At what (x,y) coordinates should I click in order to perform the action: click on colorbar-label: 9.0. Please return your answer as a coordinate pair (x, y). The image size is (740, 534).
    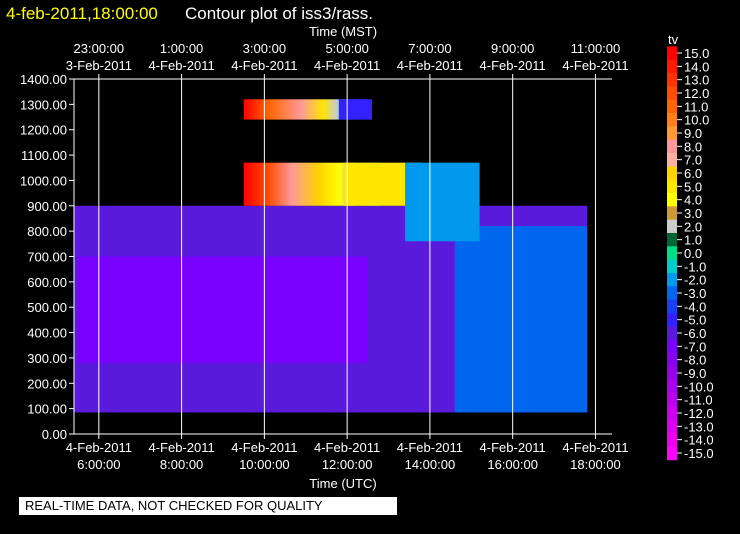
    Looking at the image, I should click on (693, 133).